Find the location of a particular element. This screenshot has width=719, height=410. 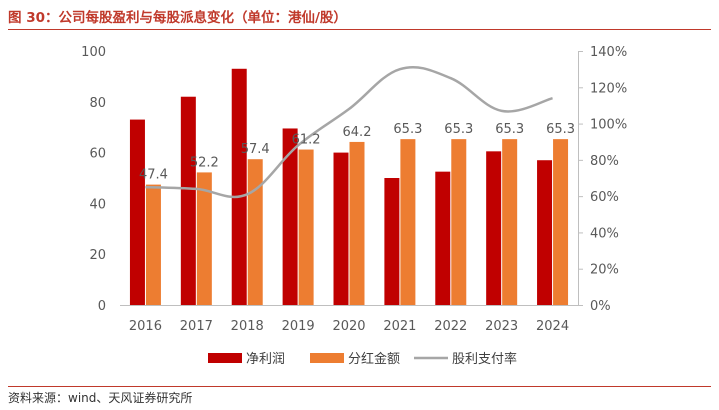

bar-net-profit-2017 is located at coordinates (188, 200).